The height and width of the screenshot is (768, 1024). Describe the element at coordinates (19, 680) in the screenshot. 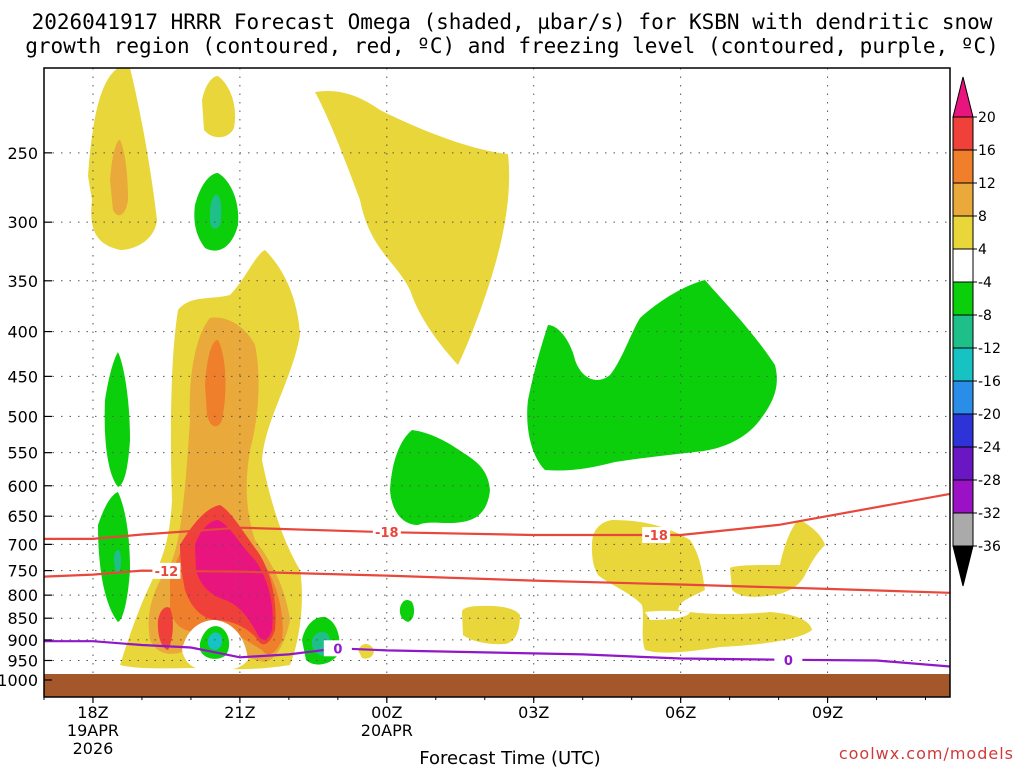

I see `y-tick-label: 1000` at that location.